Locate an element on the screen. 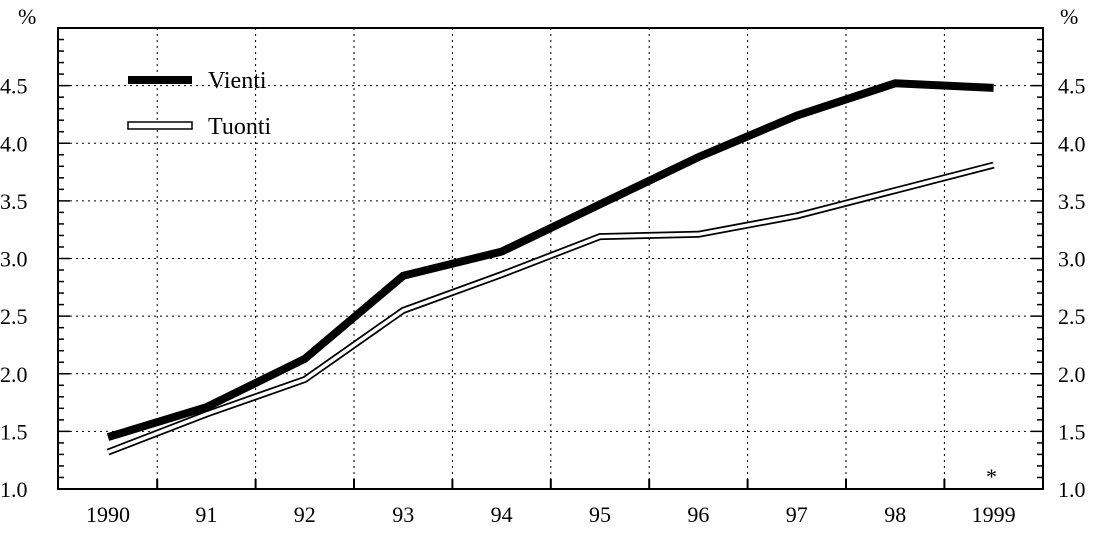 The height and width of the screenshot is (533, 1098). x-tick-label: 91 is located at coordinates (206, 514).